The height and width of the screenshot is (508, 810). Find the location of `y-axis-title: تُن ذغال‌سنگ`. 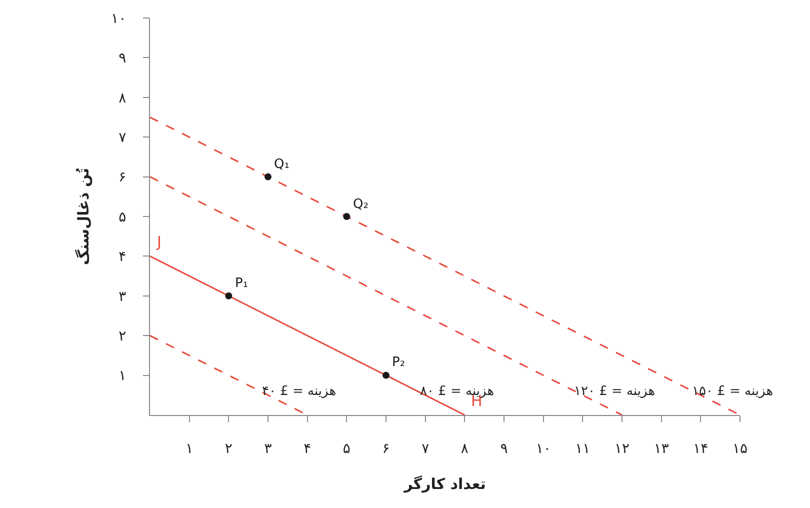

y-axis-title: تُن ذغال‌سنگ is located at coordinates (83, 217).